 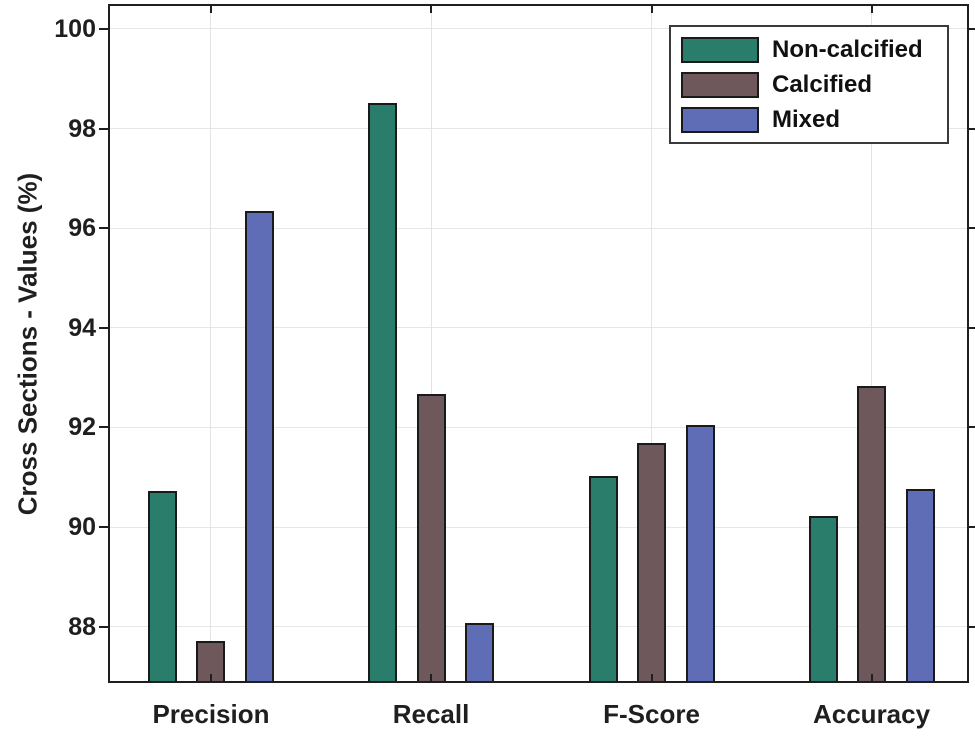 What do you see at coordinates (700, 553) in the screenshot?
I see `bar-mixed-f-score` at bounding box center [700, 553].